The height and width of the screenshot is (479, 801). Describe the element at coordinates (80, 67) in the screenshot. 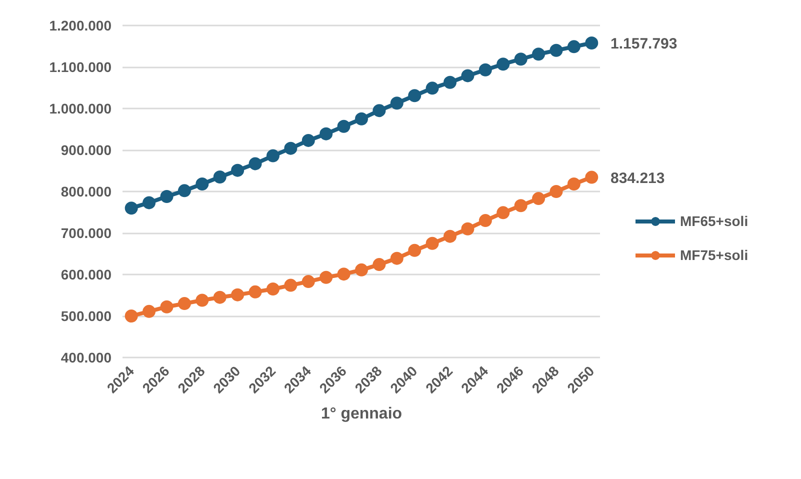

I see `y-tick-label: 1.100.000` at that location.